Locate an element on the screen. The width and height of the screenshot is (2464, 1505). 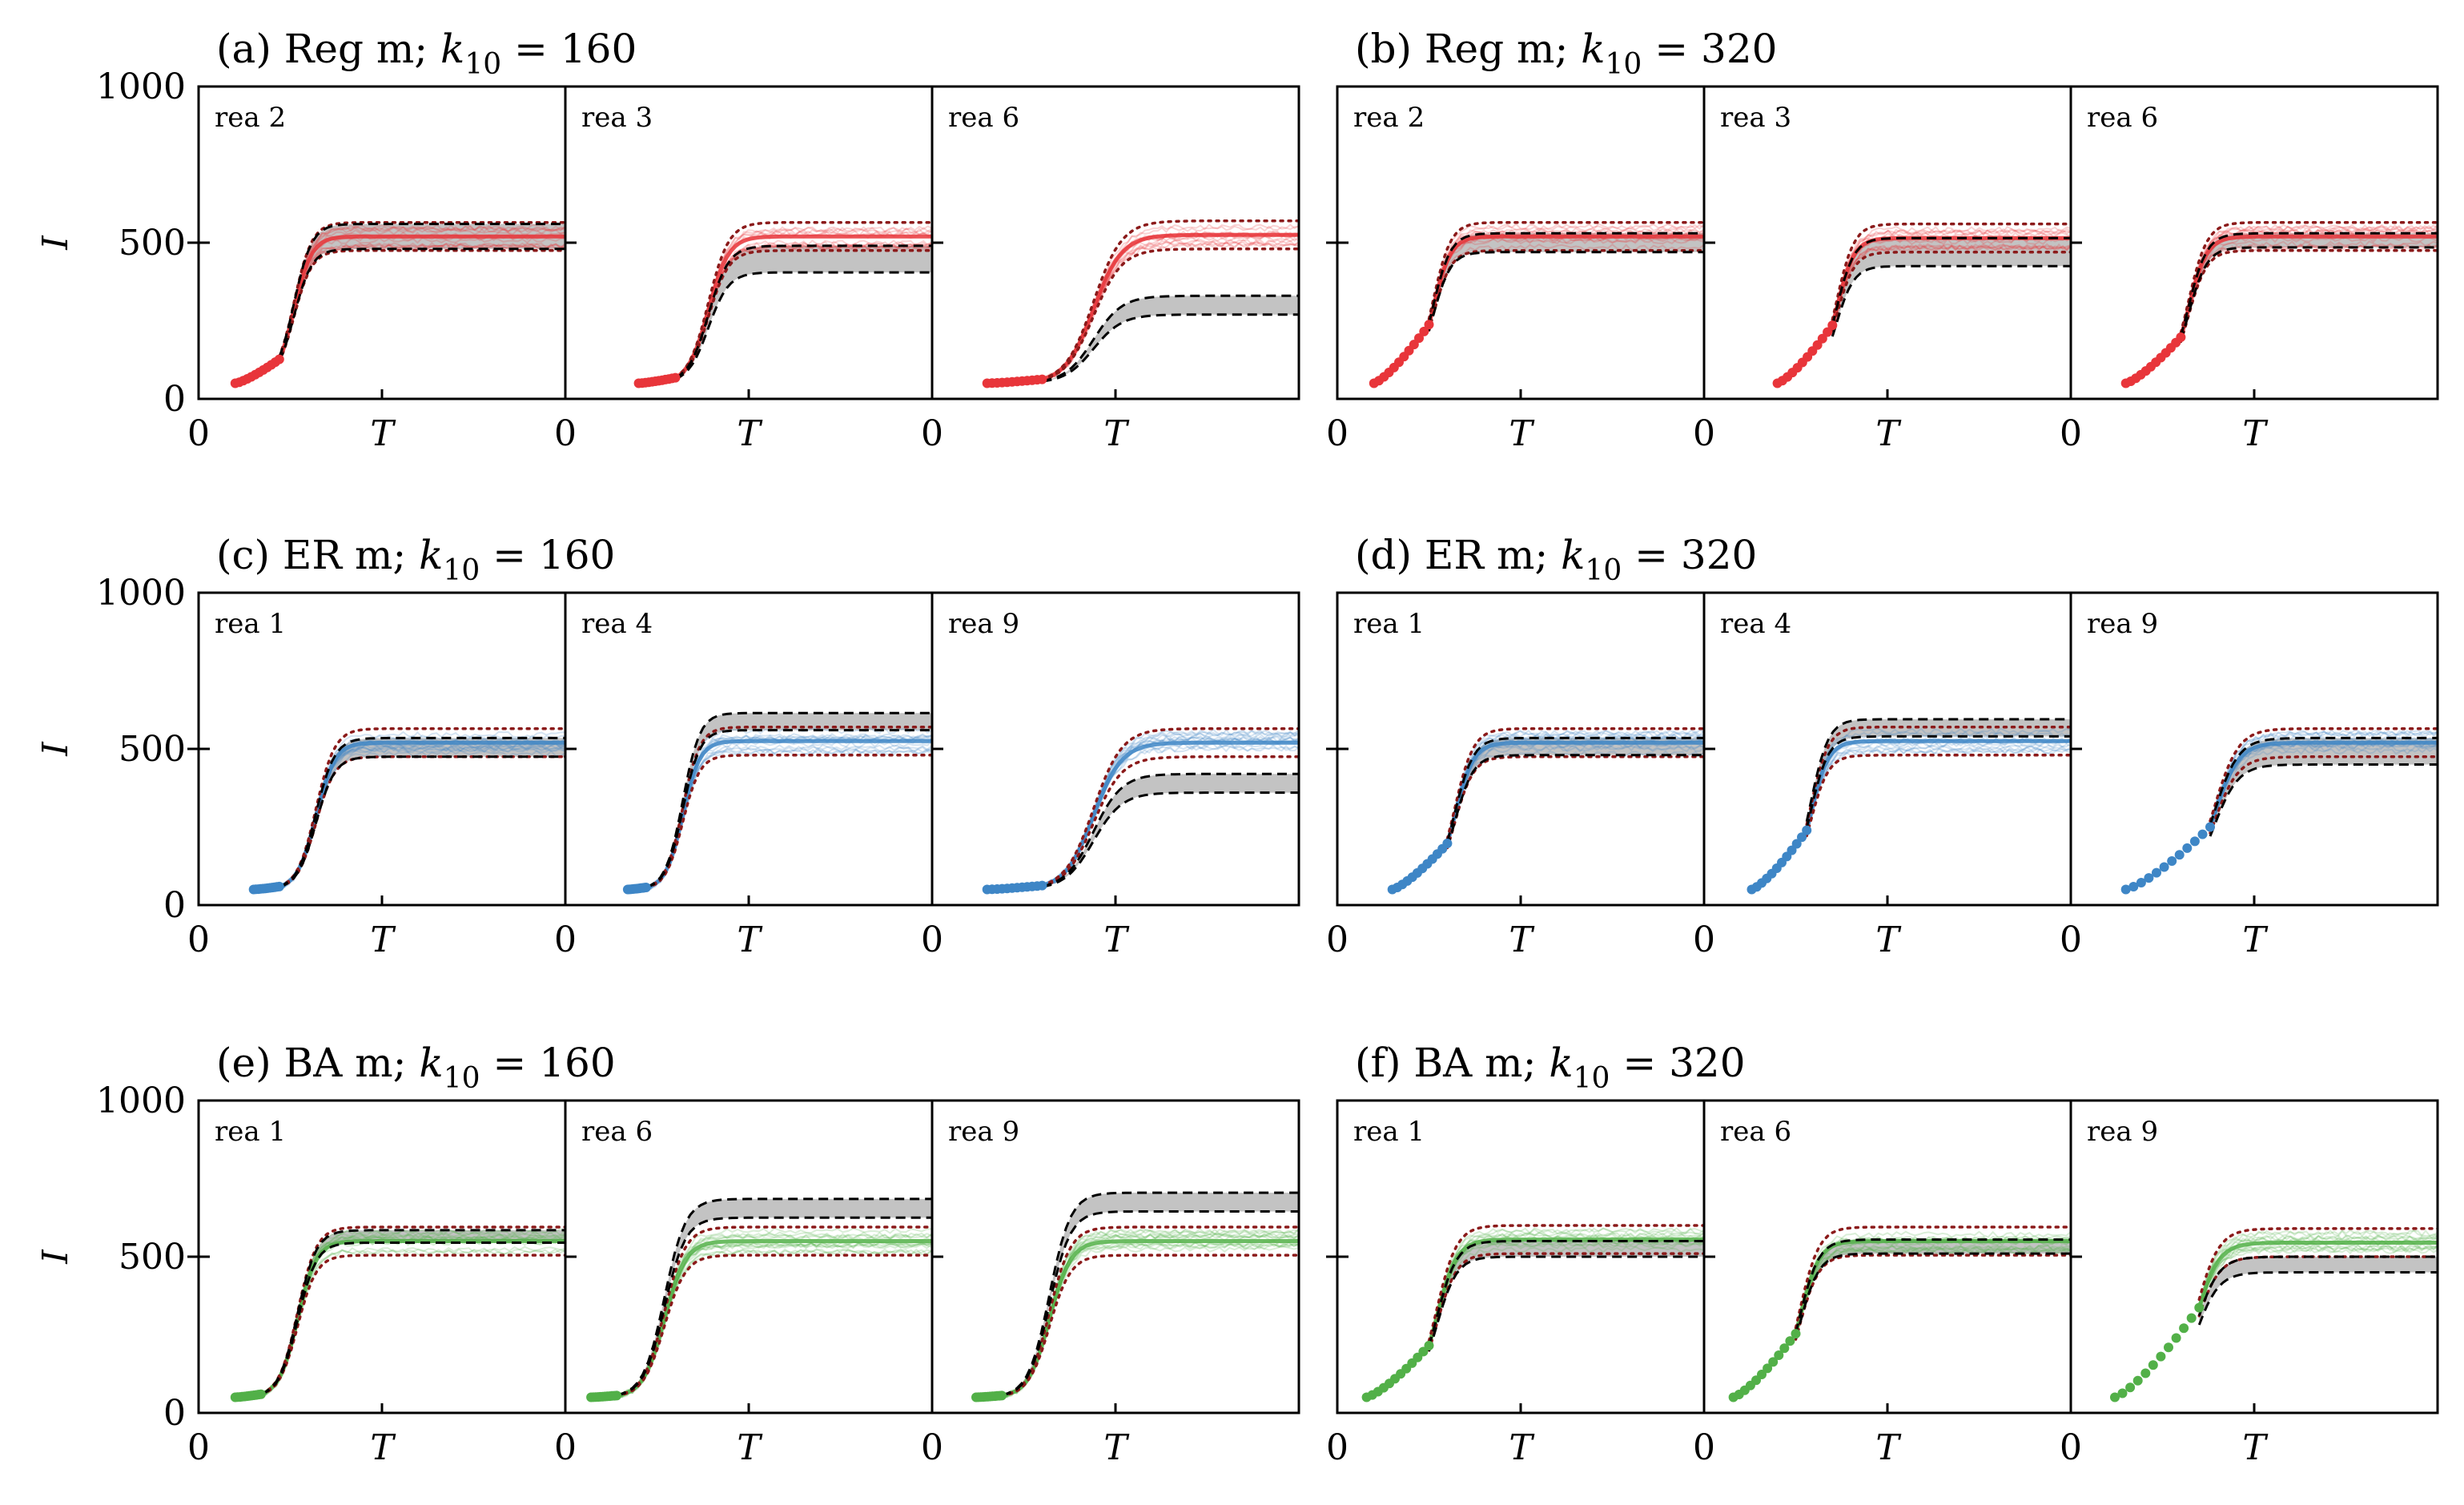
title-k: k is located at coordinates (1593, 49).